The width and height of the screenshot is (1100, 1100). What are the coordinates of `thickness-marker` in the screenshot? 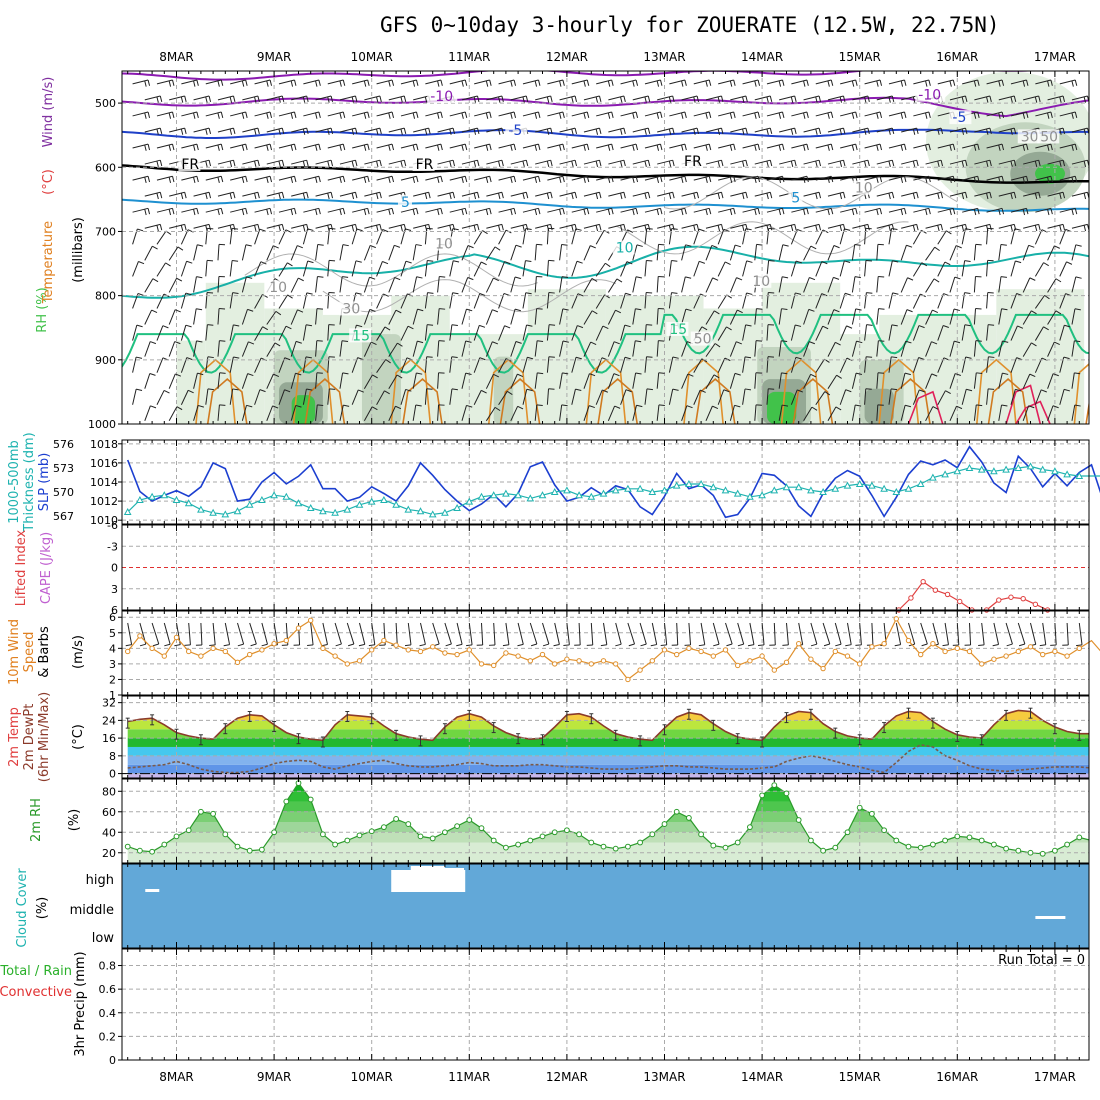 It's located at (298, 503).